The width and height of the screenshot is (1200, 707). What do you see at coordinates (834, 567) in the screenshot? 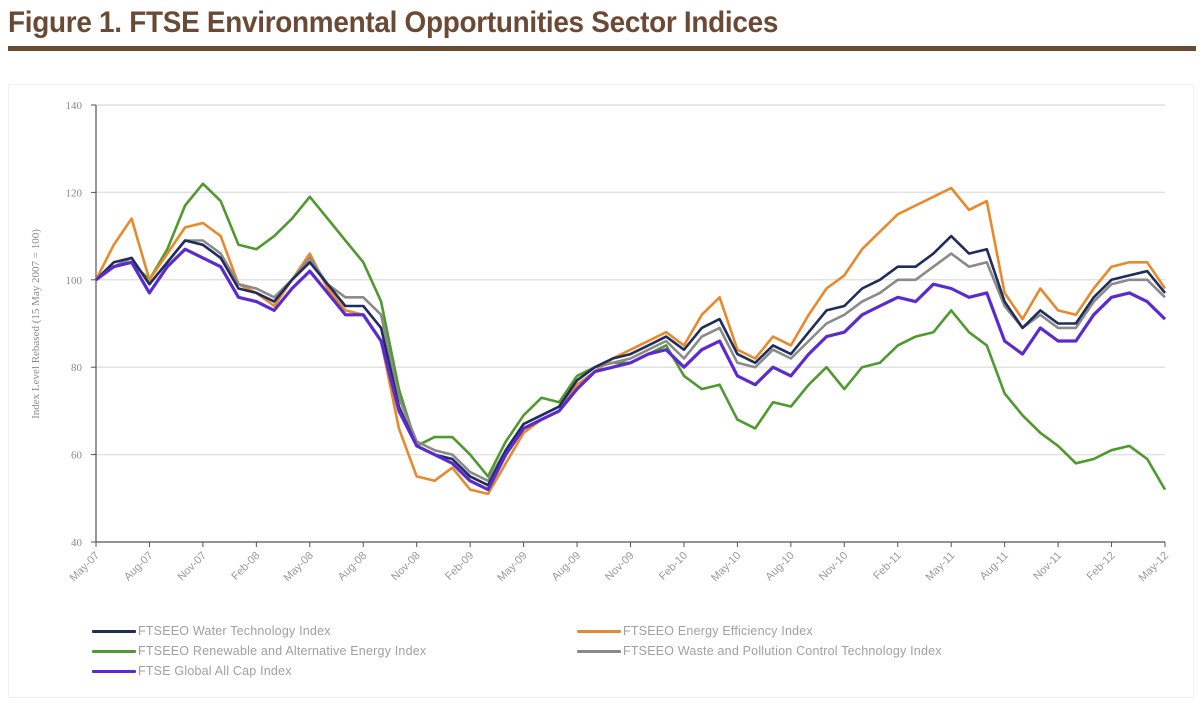
I see `x-tick-label: Nov-10` at bounding box center [834, 567].